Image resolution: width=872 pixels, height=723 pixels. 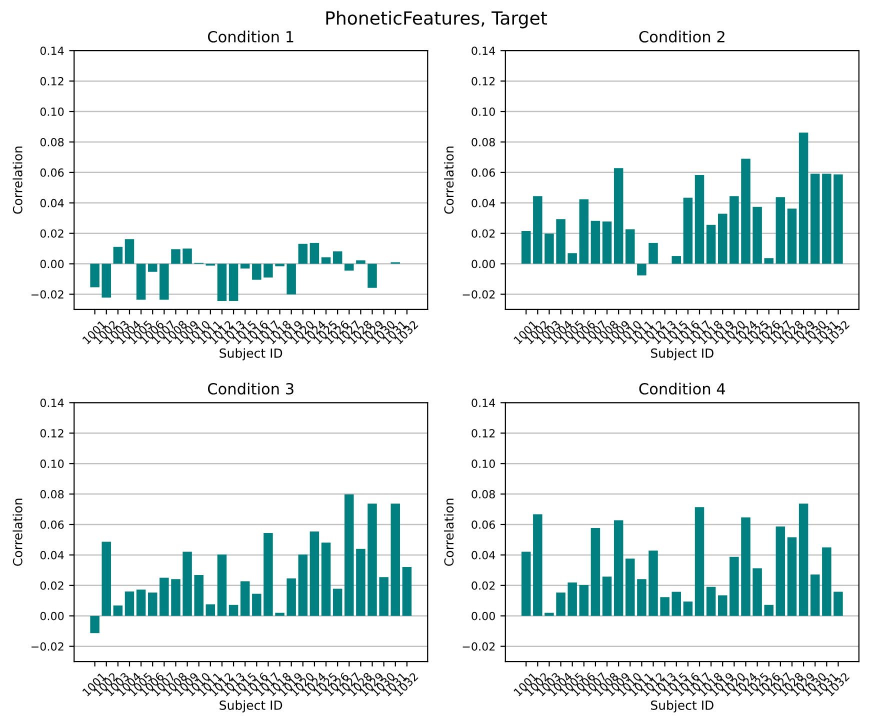 I want to click on chart-title: Condition 3, so click(x=251, y=388).